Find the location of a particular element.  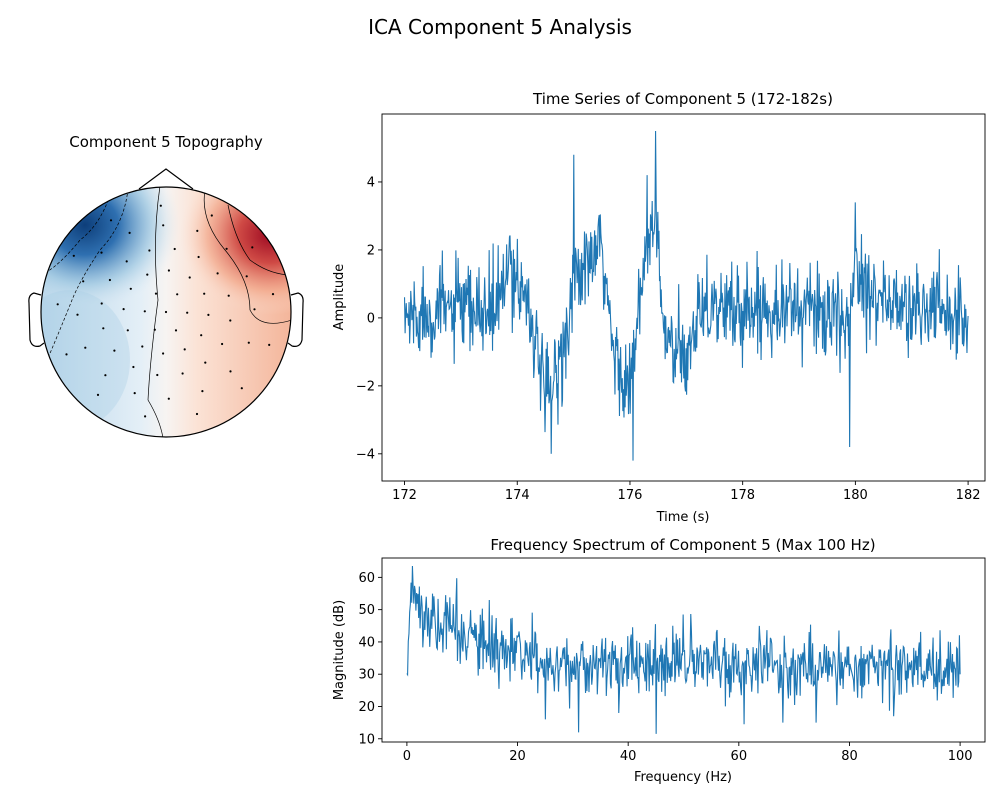

ts-xtick-label: 182 is located at coordinates (968, 495).